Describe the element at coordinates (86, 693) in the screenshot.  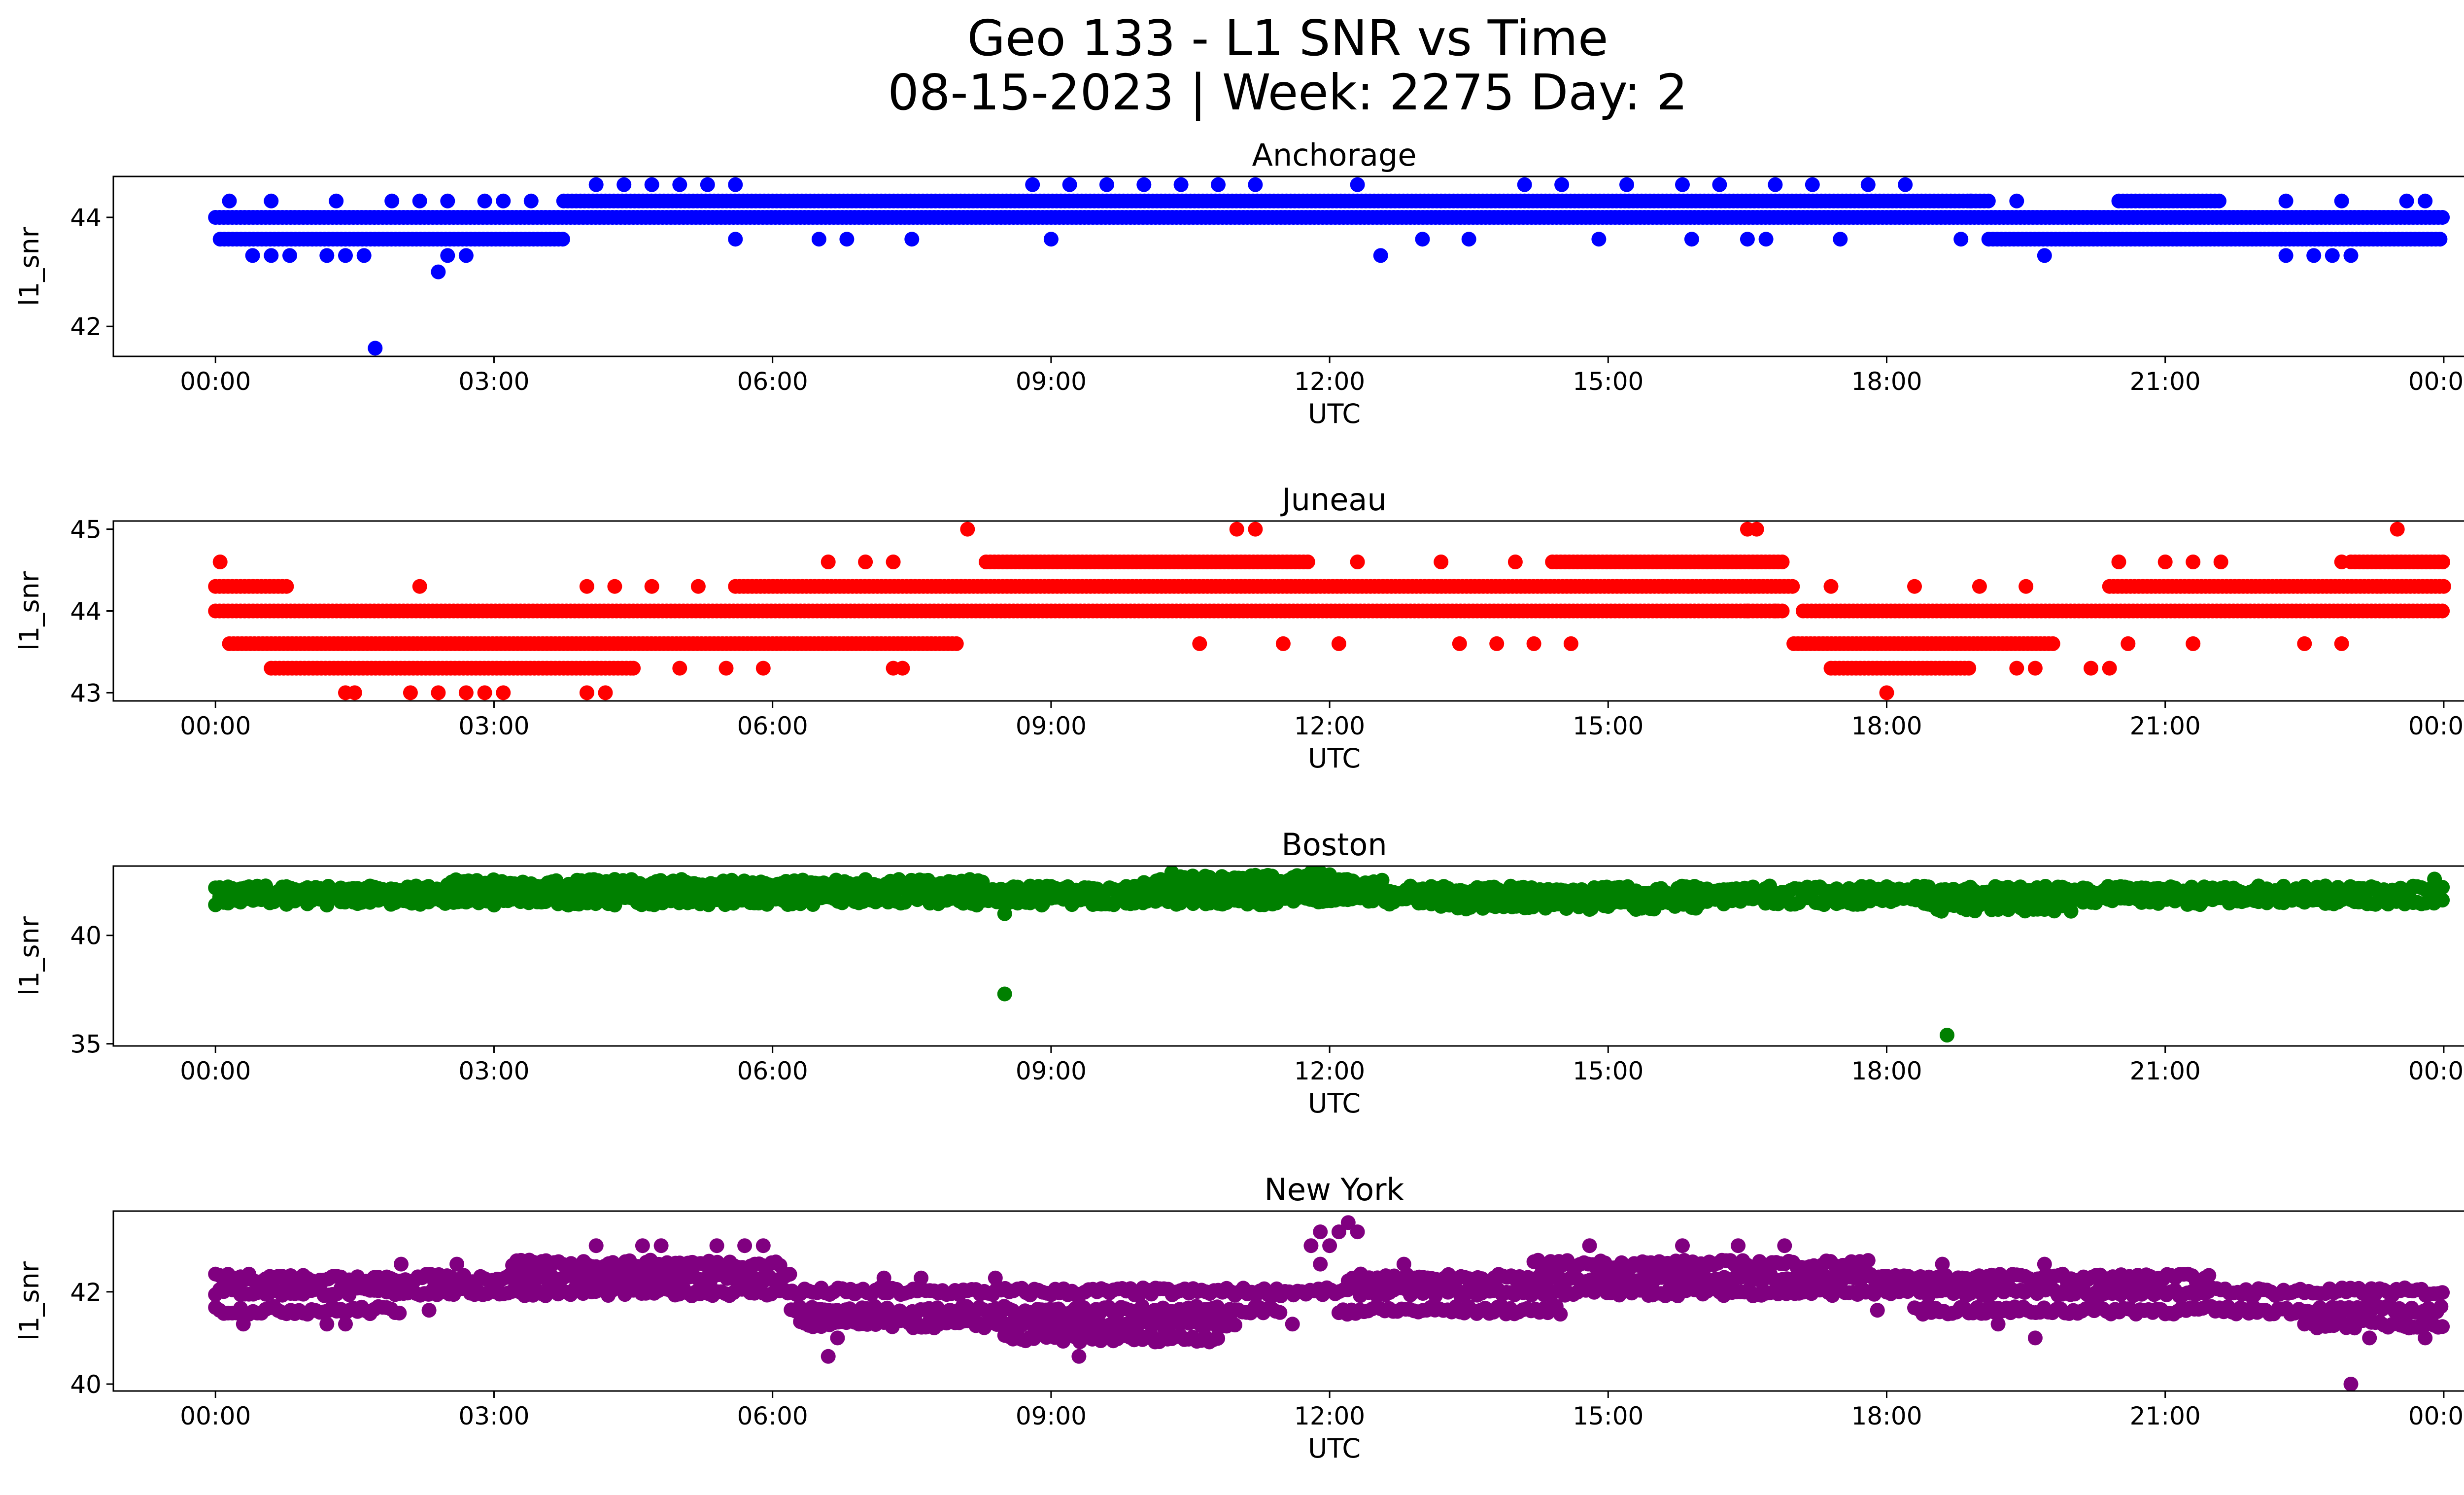
I see `y-tick-label: 43` at that location.